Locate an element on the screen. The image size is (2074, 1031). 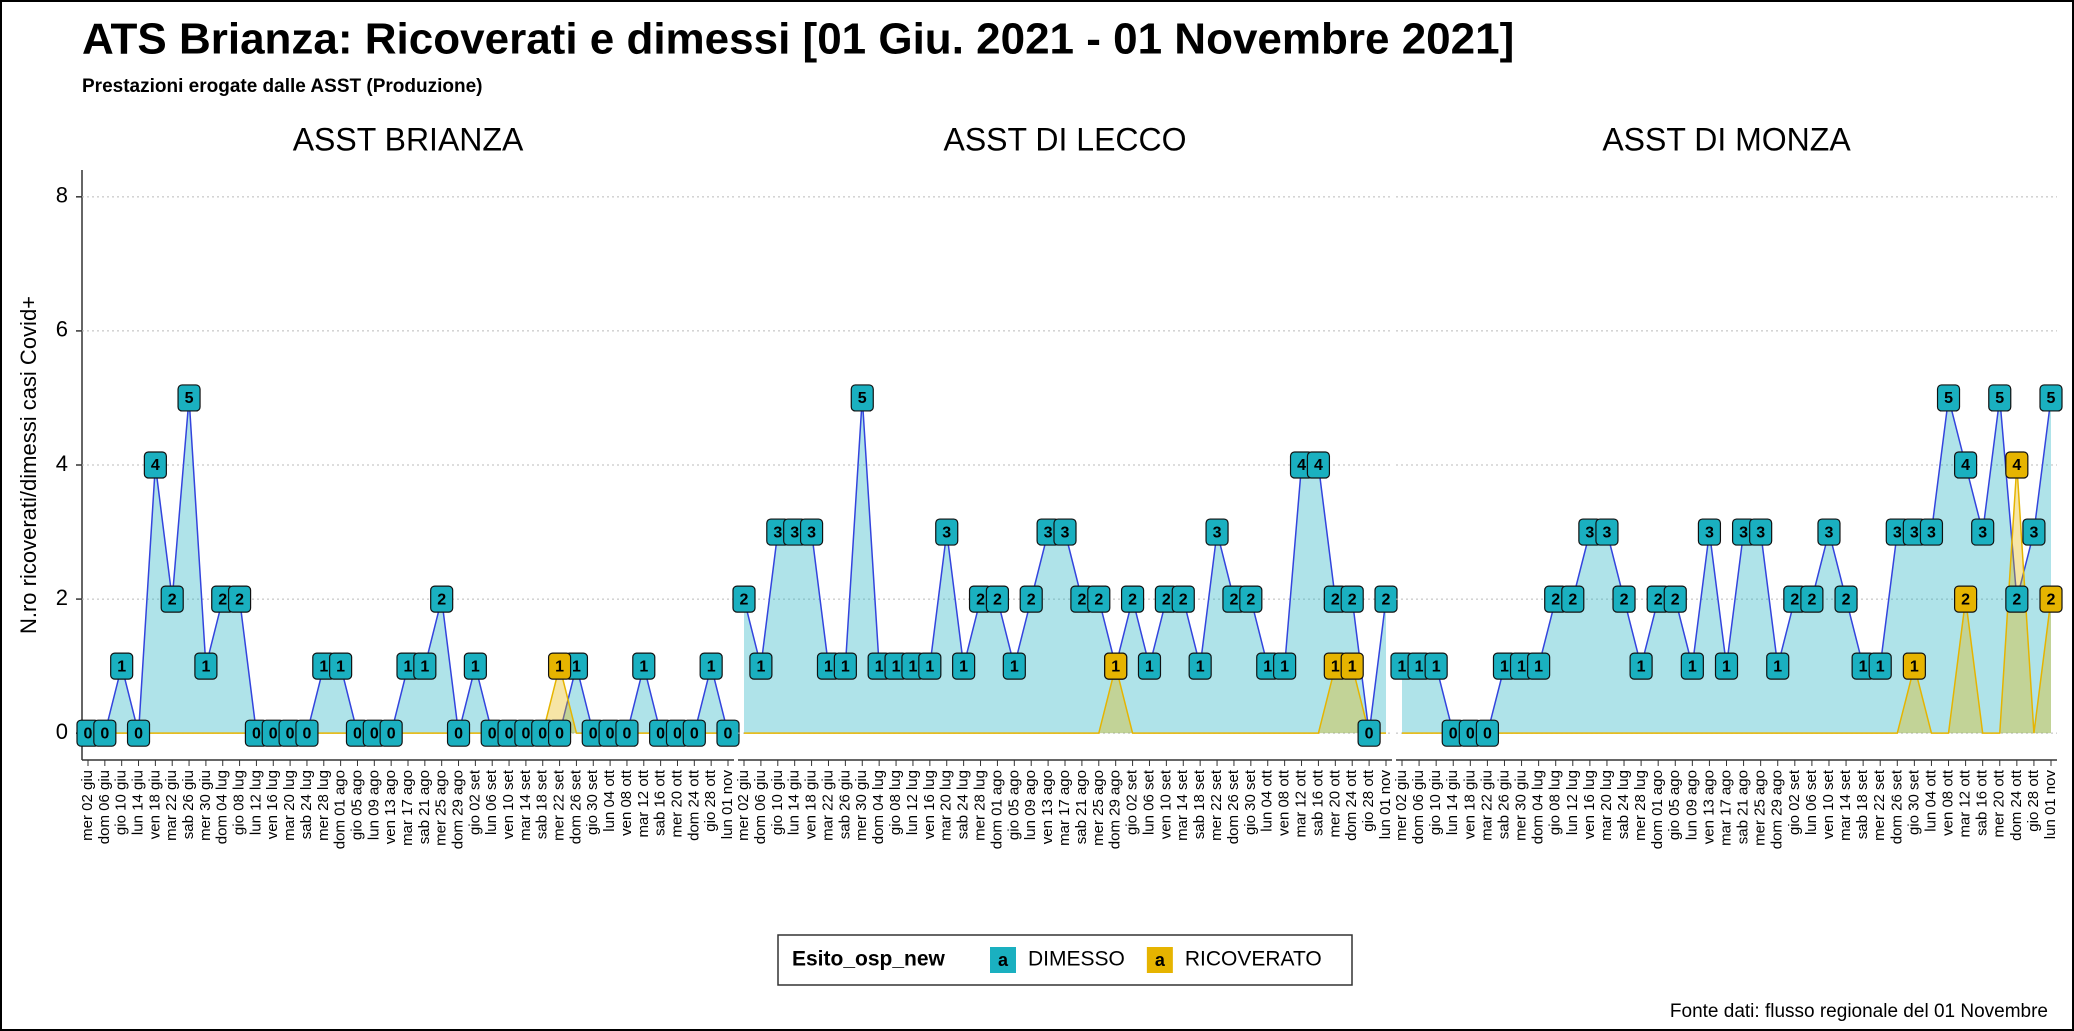
x-tick-label: sab 18 set is located at coordinates (1199, 804).